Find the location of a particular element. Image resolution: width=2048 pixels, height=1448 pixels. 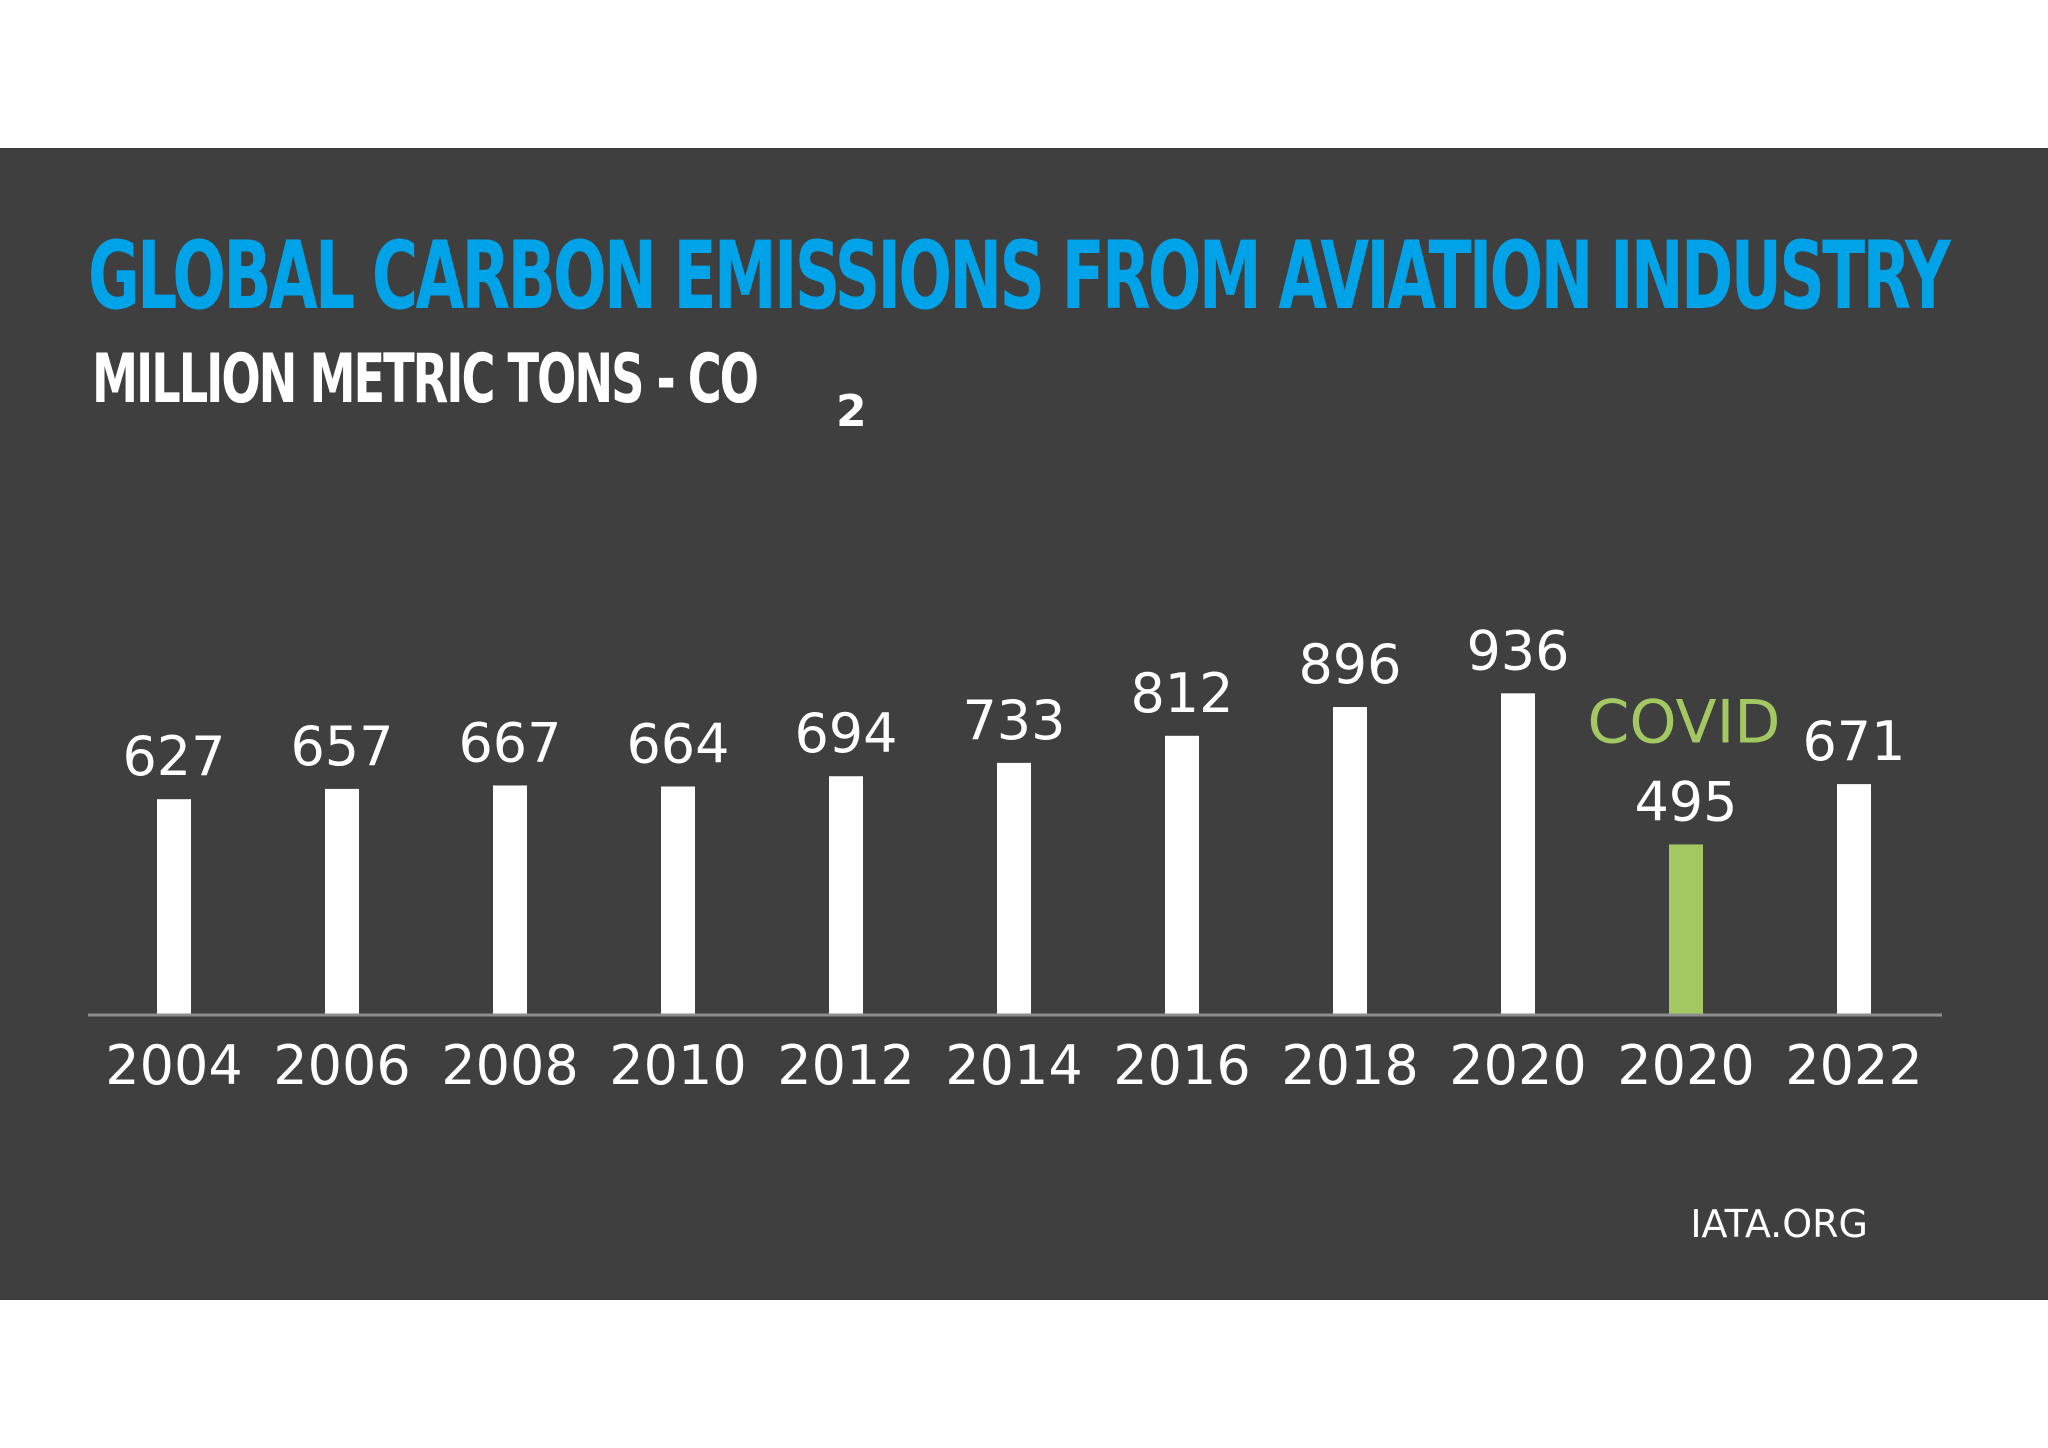

value-label: 667 is located at coordinates (509, 742).